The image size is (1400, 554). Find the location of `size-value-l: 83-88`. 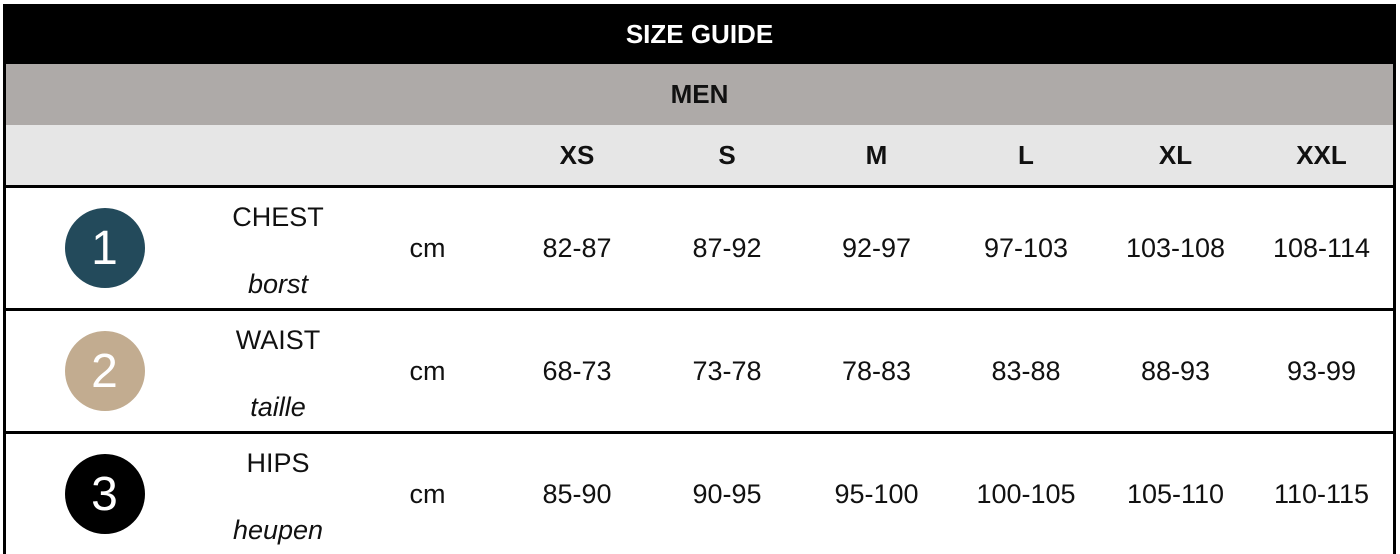

size-value-l: 83-88 is located at coordinates (1026, 370).